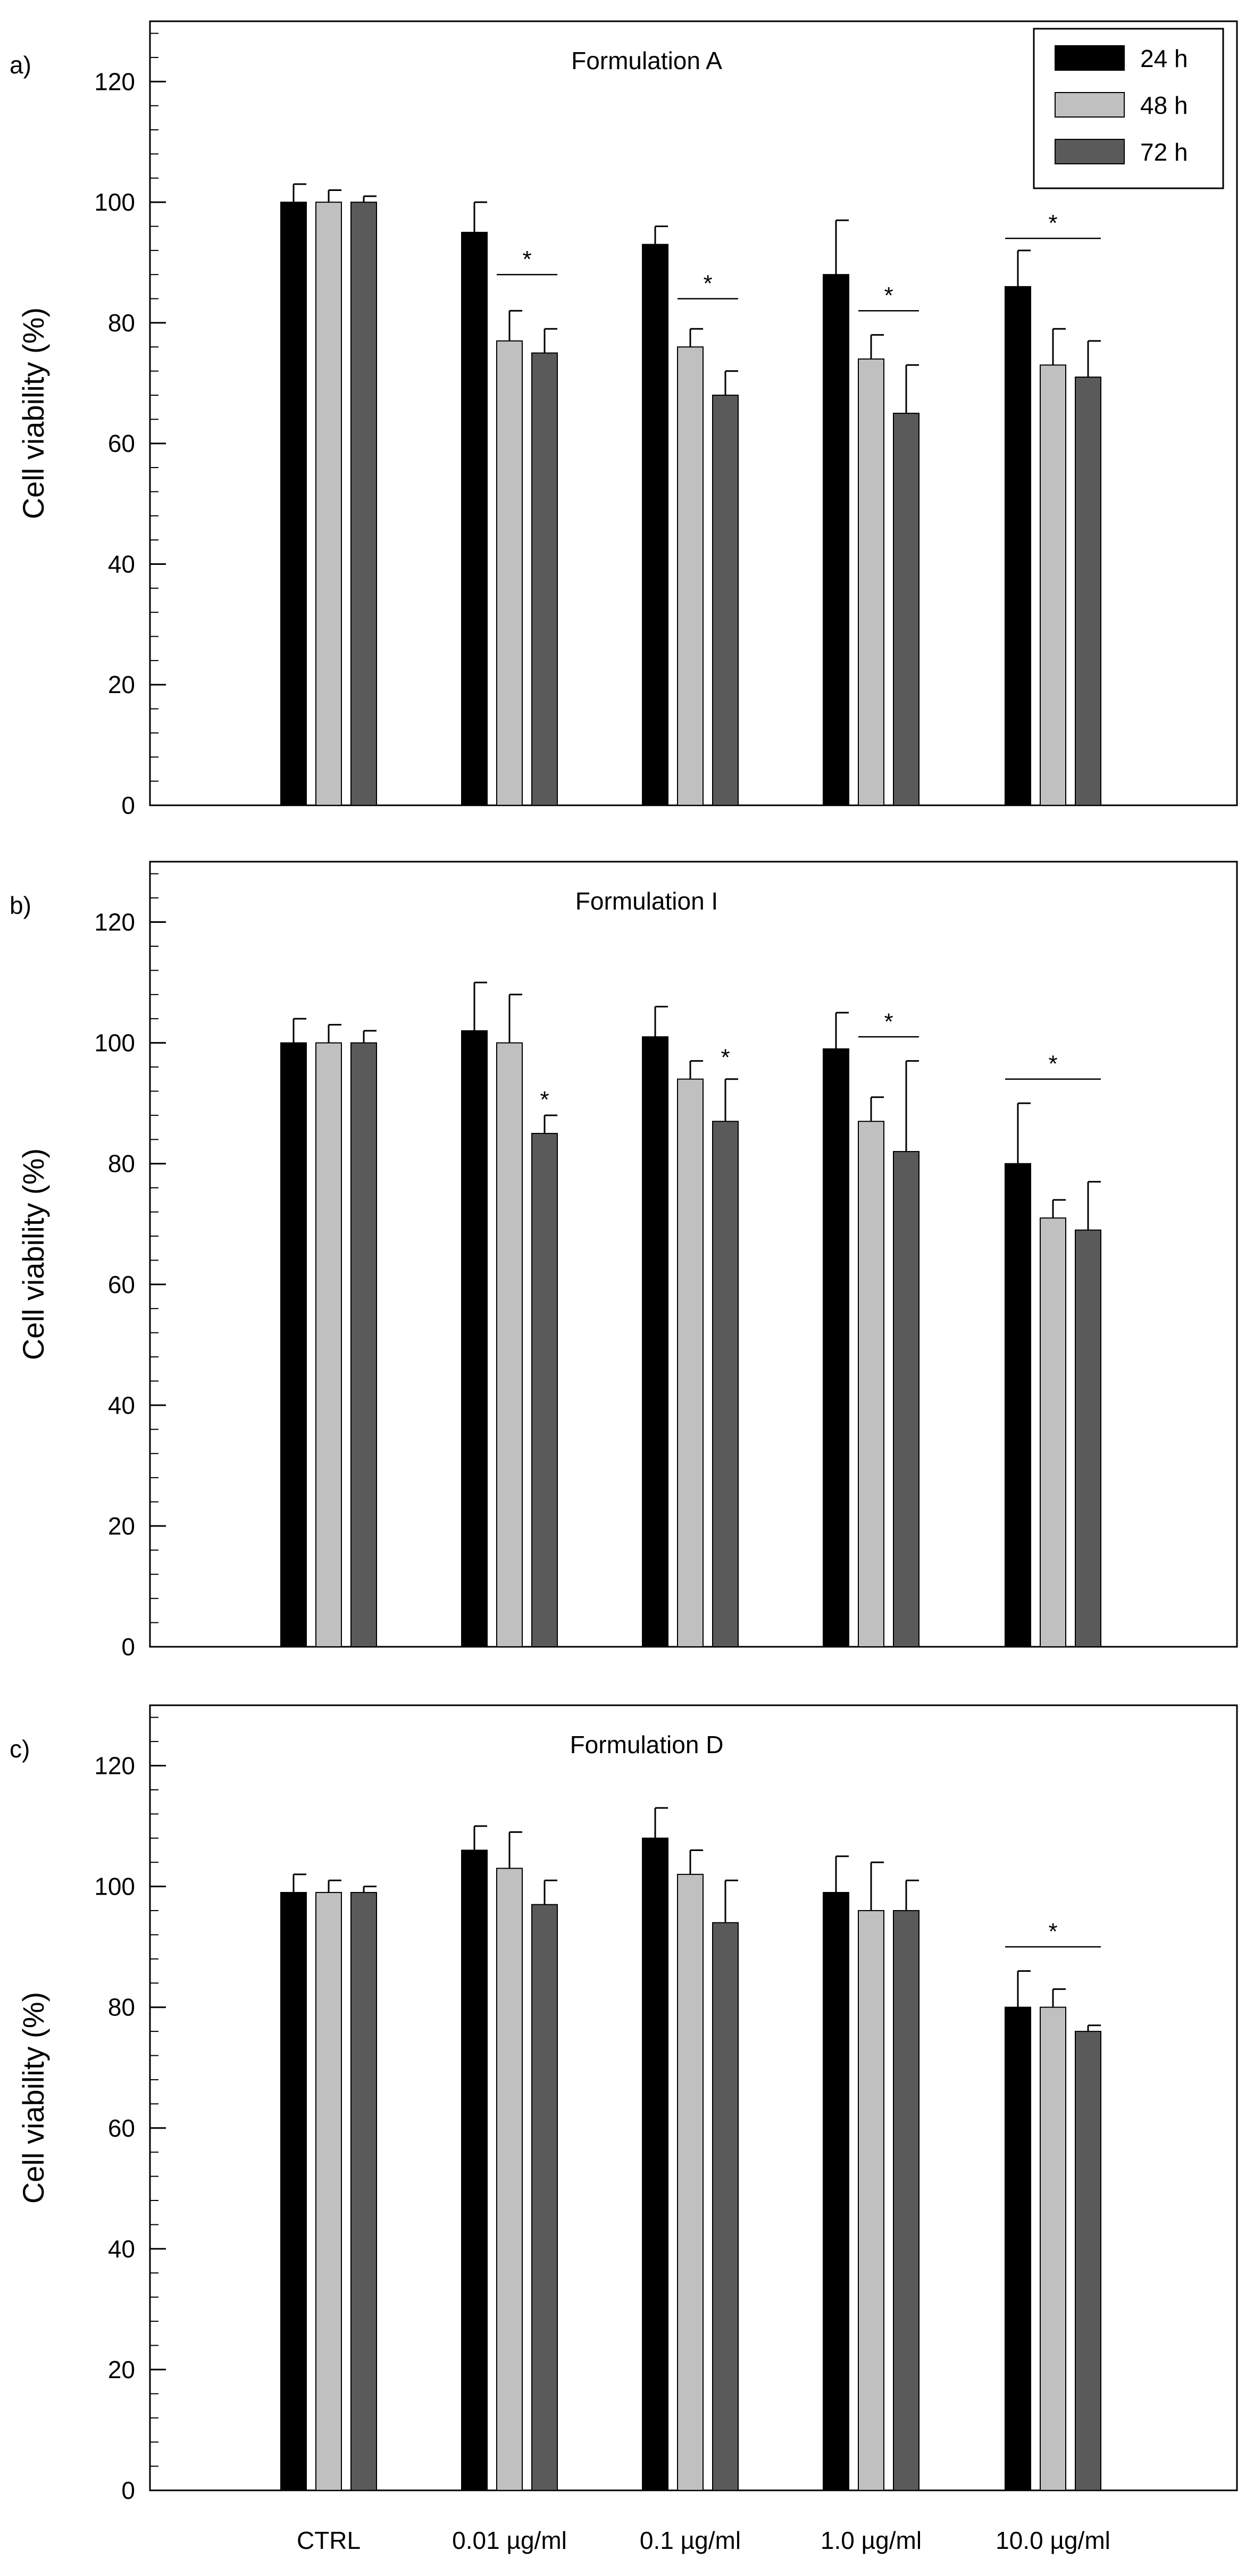 This screenshot has width=1254, height=2576. I want to click on chart-title: Formulation I, so click(646, 901).